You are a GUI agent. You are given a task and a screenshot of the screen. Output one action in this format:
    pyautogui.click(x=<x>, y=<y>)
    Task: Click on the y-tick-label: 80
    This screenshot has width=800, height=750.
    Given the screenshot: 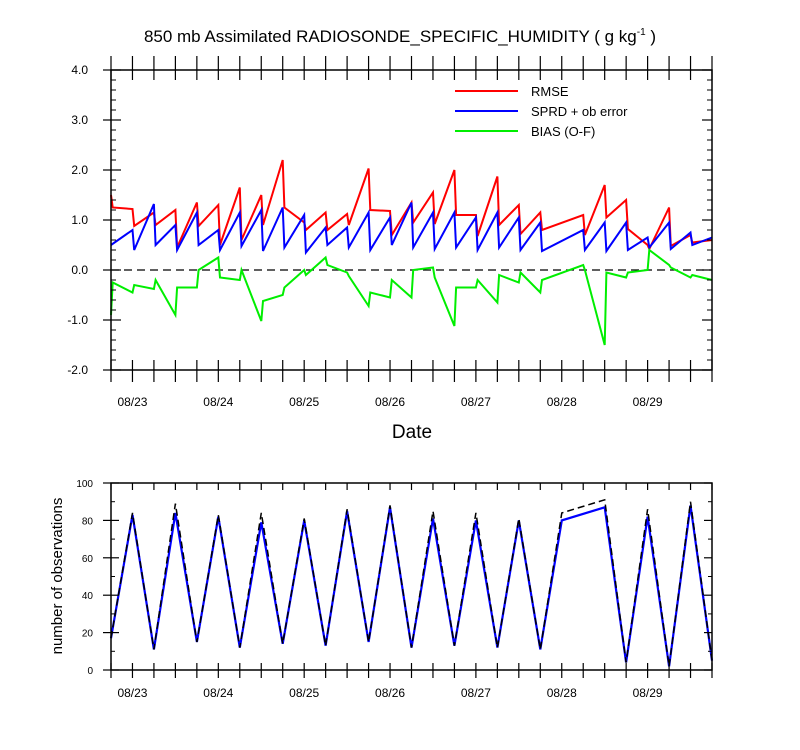 What is the action you would take?
    pyautogui.click(x=88, y=521)
    